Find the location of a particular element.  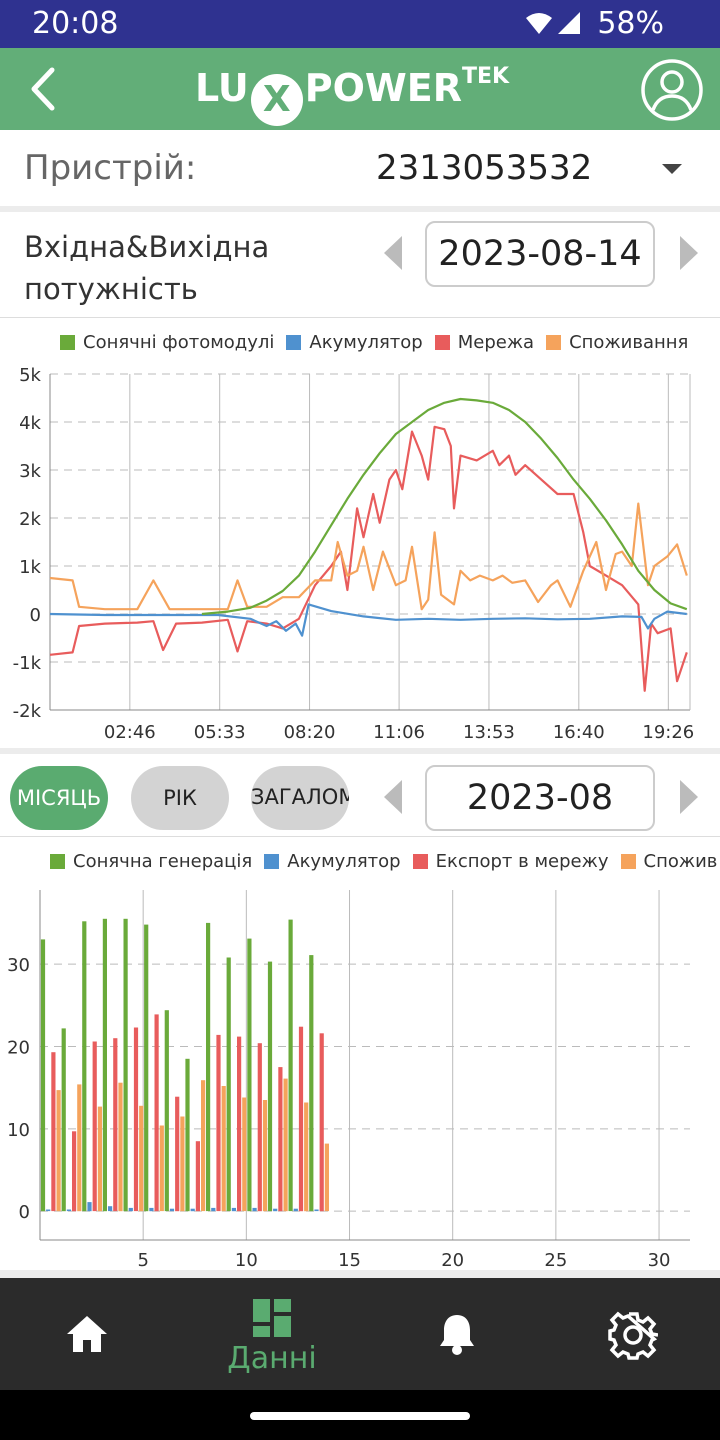

device-selector: Пристрій: 2313053532 is located at coordinates (360, 168).